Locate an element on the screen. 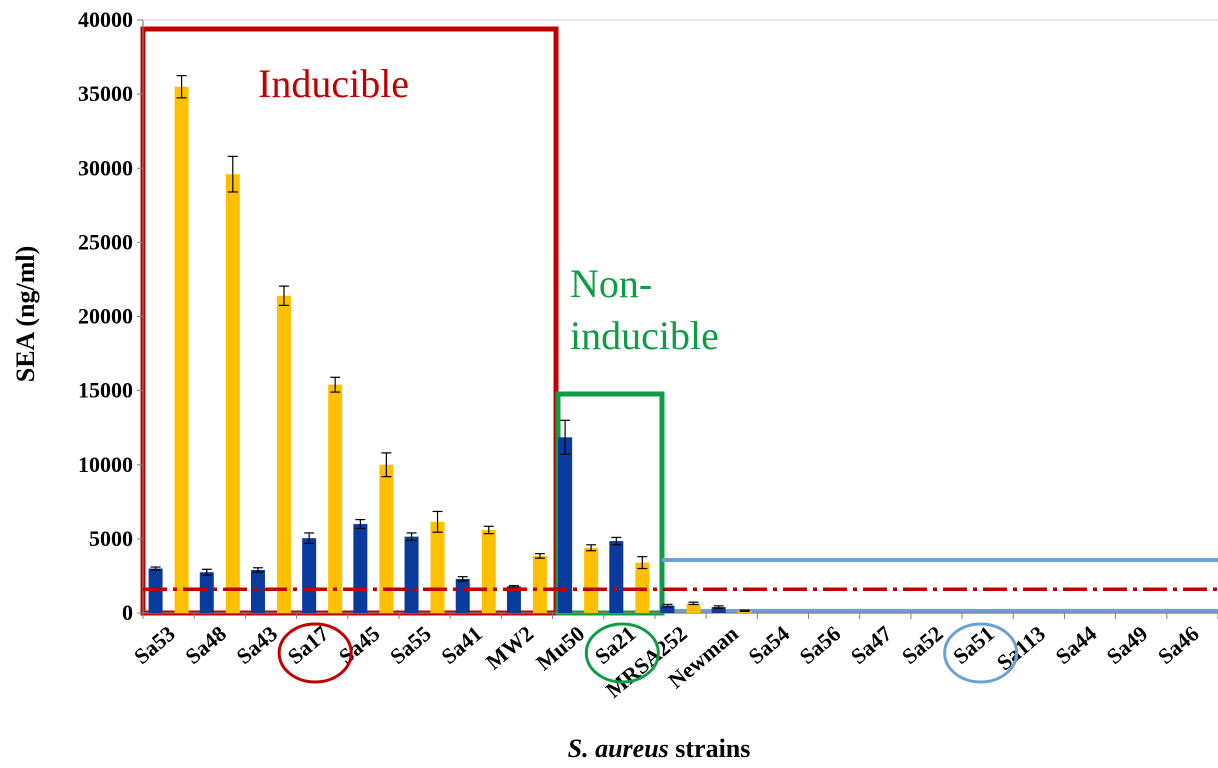 Image resolution: width=1218 pixels, height=768 pixels. x-tick-label: Sa46 is located at coordinates (1178, 645).